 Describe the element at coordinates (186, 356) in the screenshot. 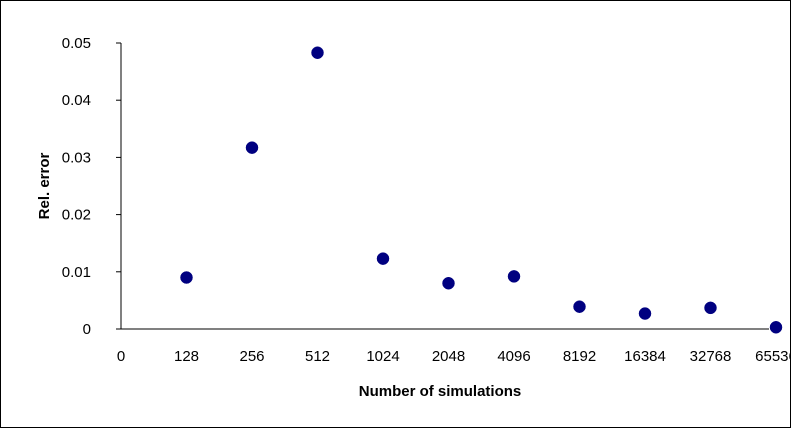

I see `x-tick-label: 128` at that location.